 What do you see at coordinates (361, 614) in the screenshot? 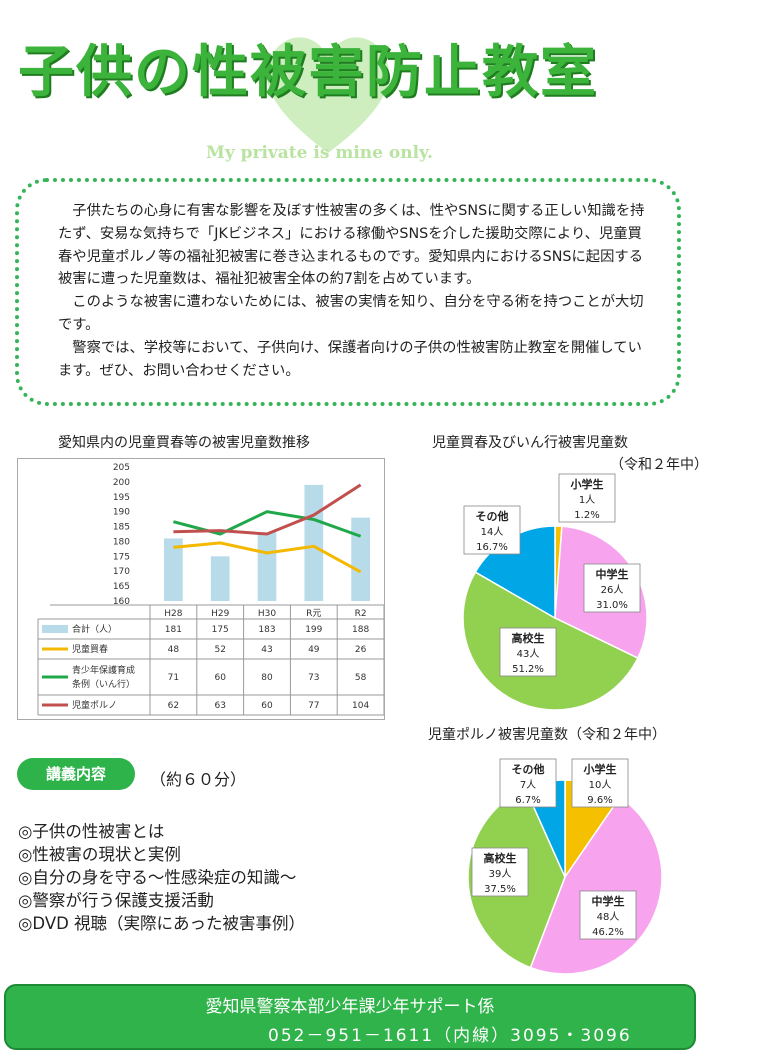
I see `category-label: R2` at bounding box center [361, 614].